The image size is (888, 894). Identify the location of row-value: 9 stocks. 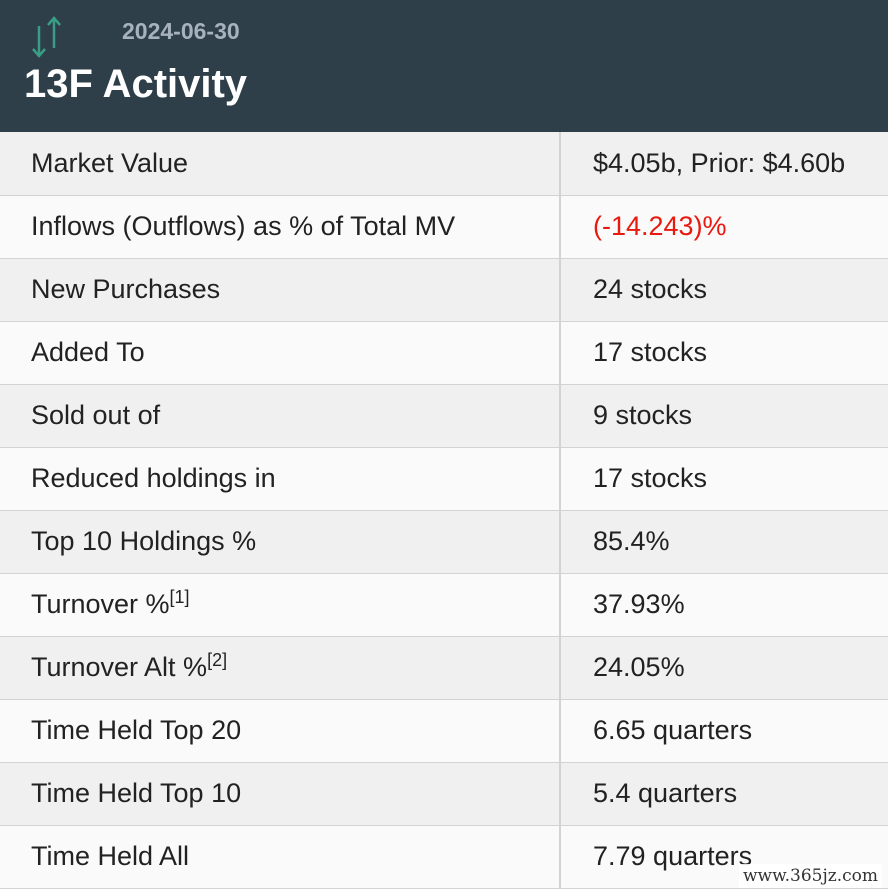
(724, 416).